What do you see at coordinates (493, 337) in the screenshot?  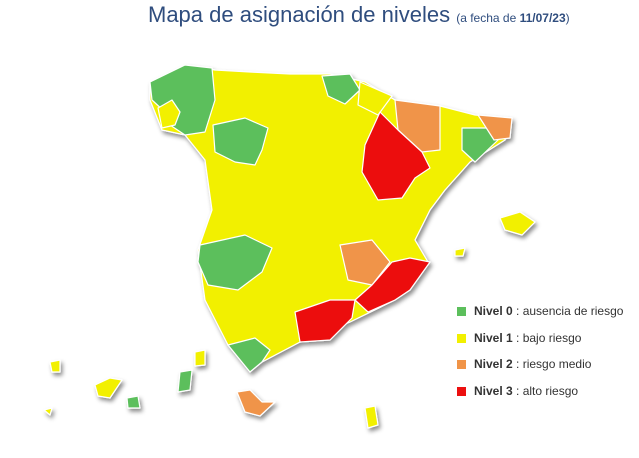 I see `legend-level: Nivel 1` at bounding box center [493, 337].